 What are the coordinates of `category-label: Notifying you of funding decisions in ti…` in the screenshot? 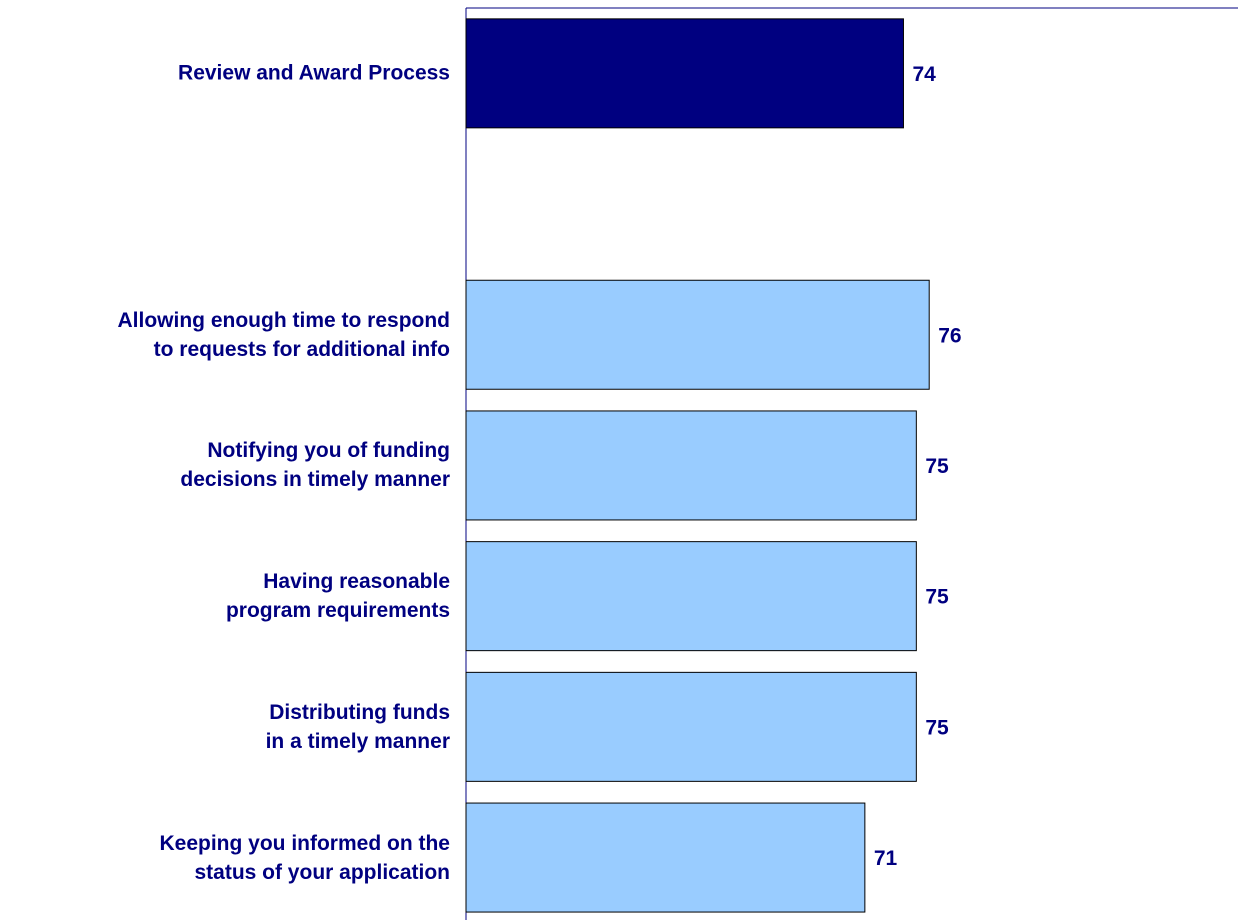 It's located at (315, 465).